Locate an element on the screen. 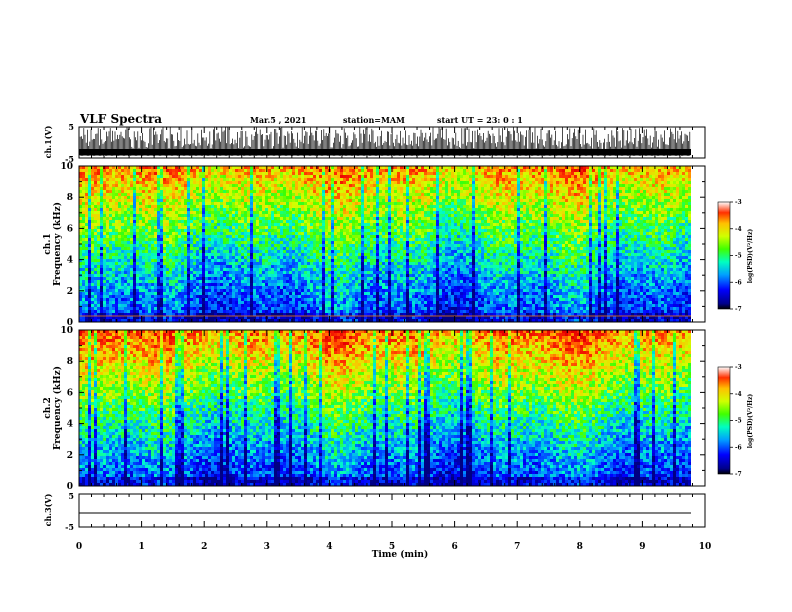 This screenshot has height=612, width=792. time-tick-label: 10 is located at coordinates (705, 547).